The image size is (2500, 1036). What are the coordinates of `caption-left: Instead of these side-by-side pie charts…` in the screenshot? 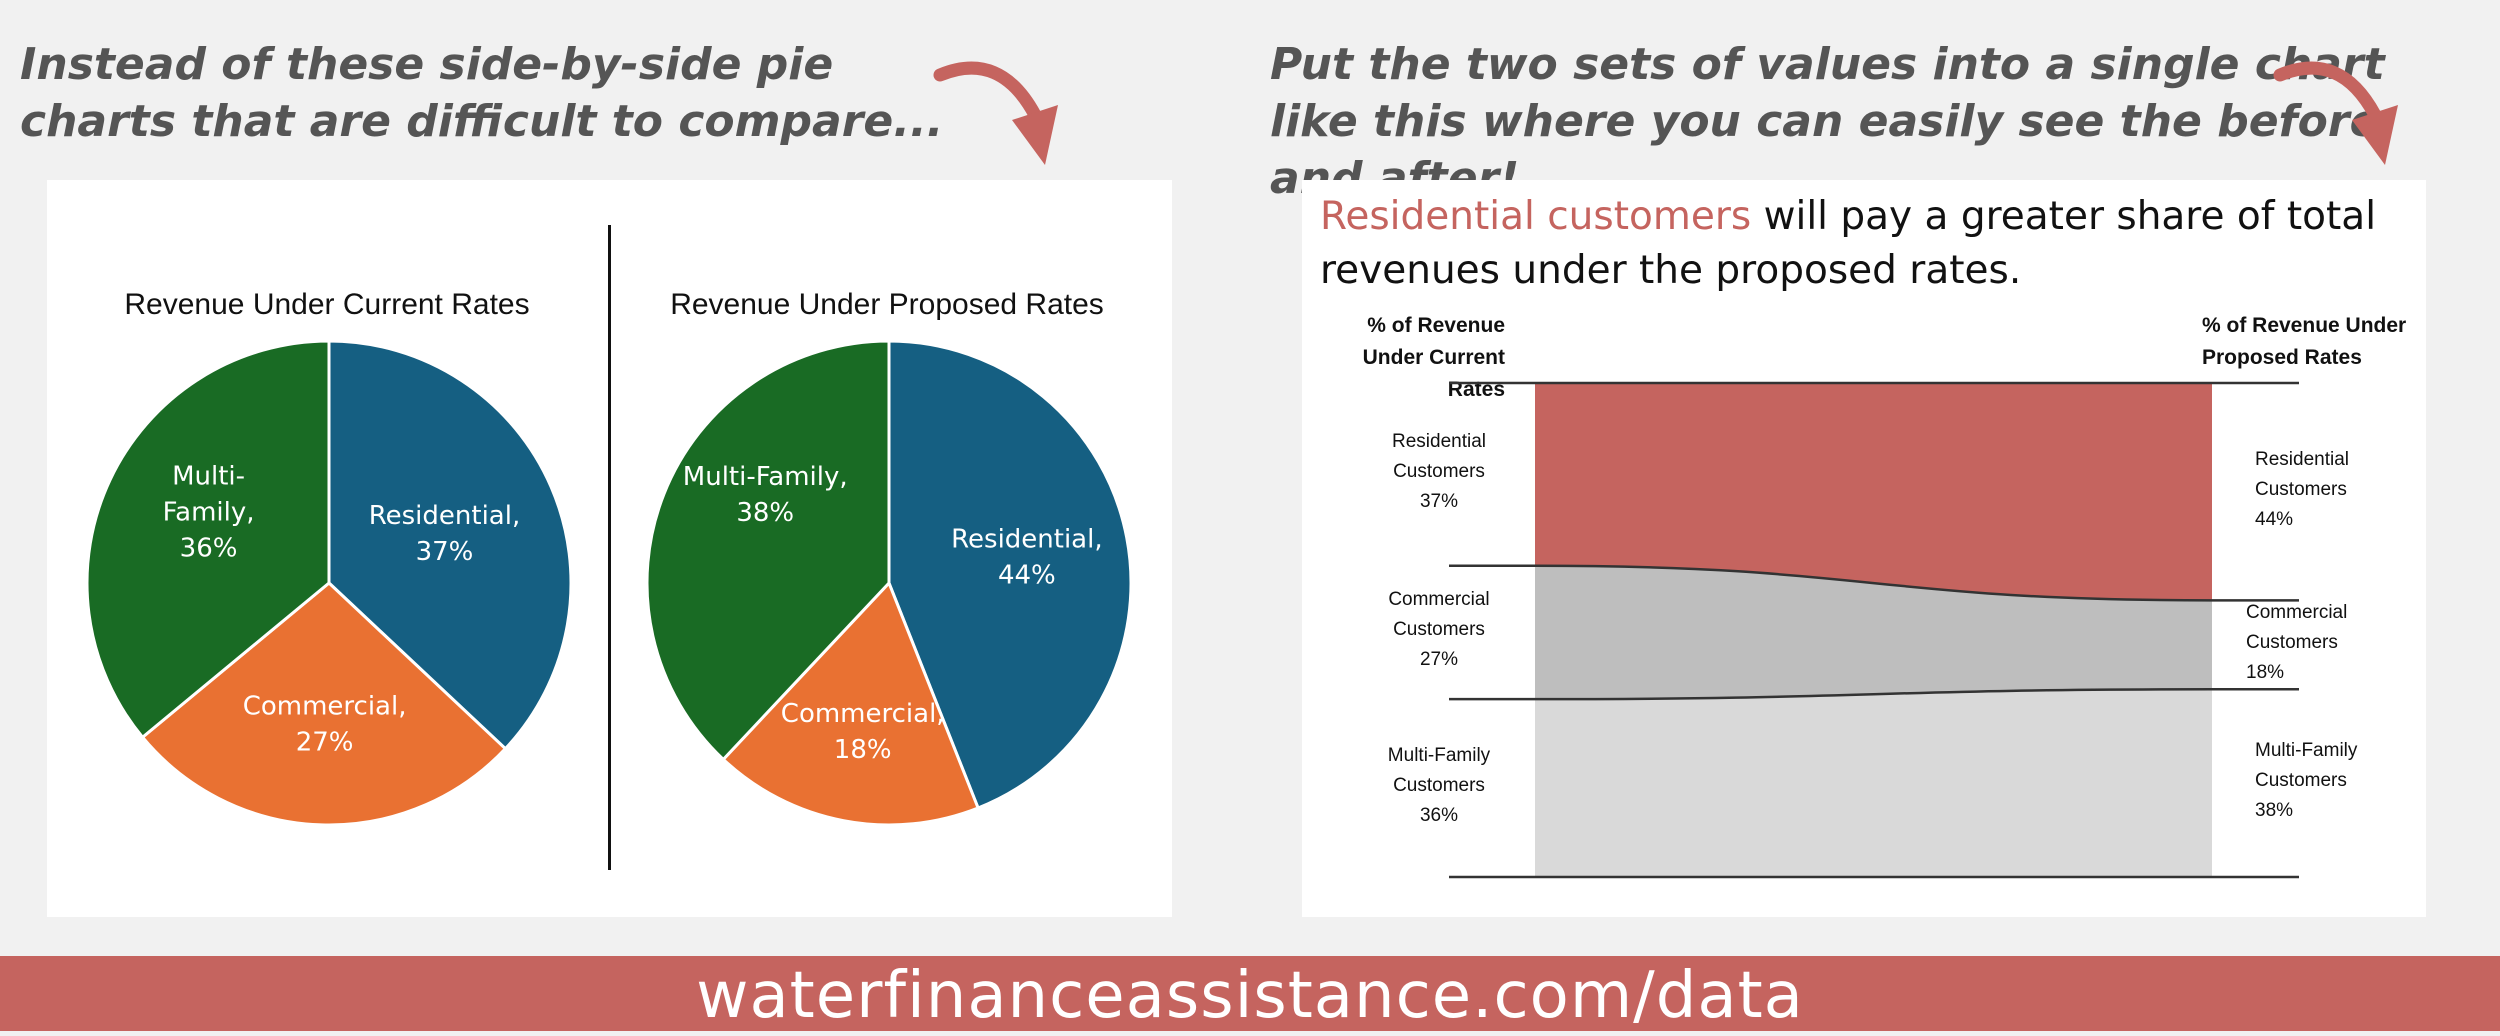 It's located at (482, 93).